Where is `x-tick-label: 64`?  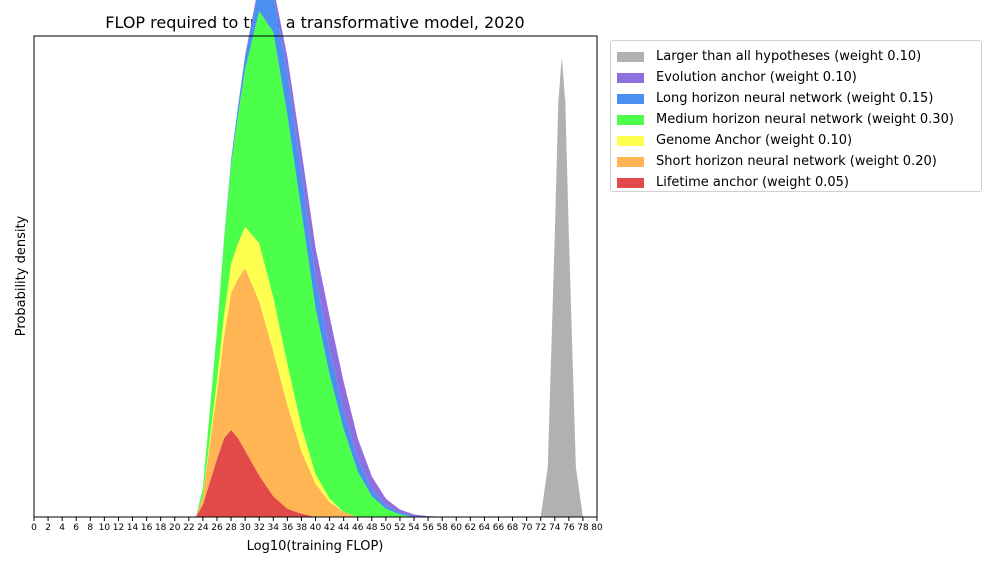
x-tick-label: 64 is located at coordinates (485, 528).